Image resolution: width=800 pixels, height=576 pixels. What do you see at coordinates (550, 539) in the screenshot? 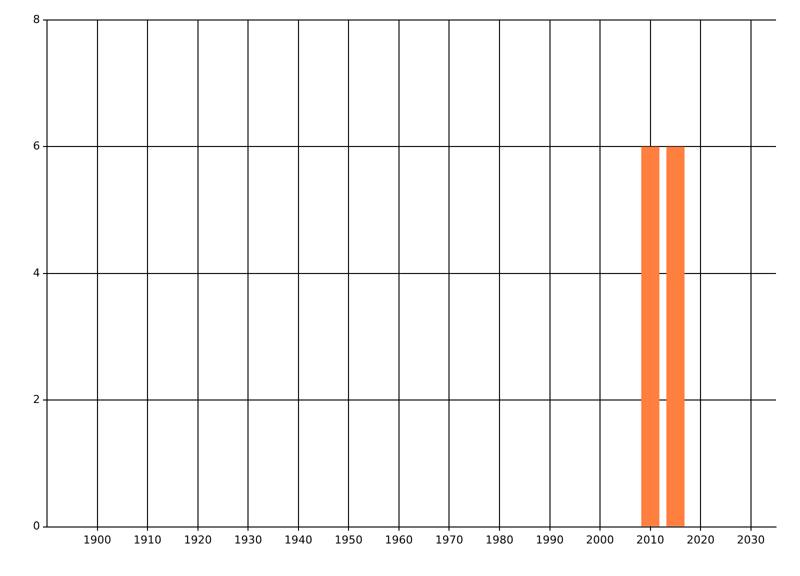
I see `x-tick-label: 1990` at bounding box center [550, 539].